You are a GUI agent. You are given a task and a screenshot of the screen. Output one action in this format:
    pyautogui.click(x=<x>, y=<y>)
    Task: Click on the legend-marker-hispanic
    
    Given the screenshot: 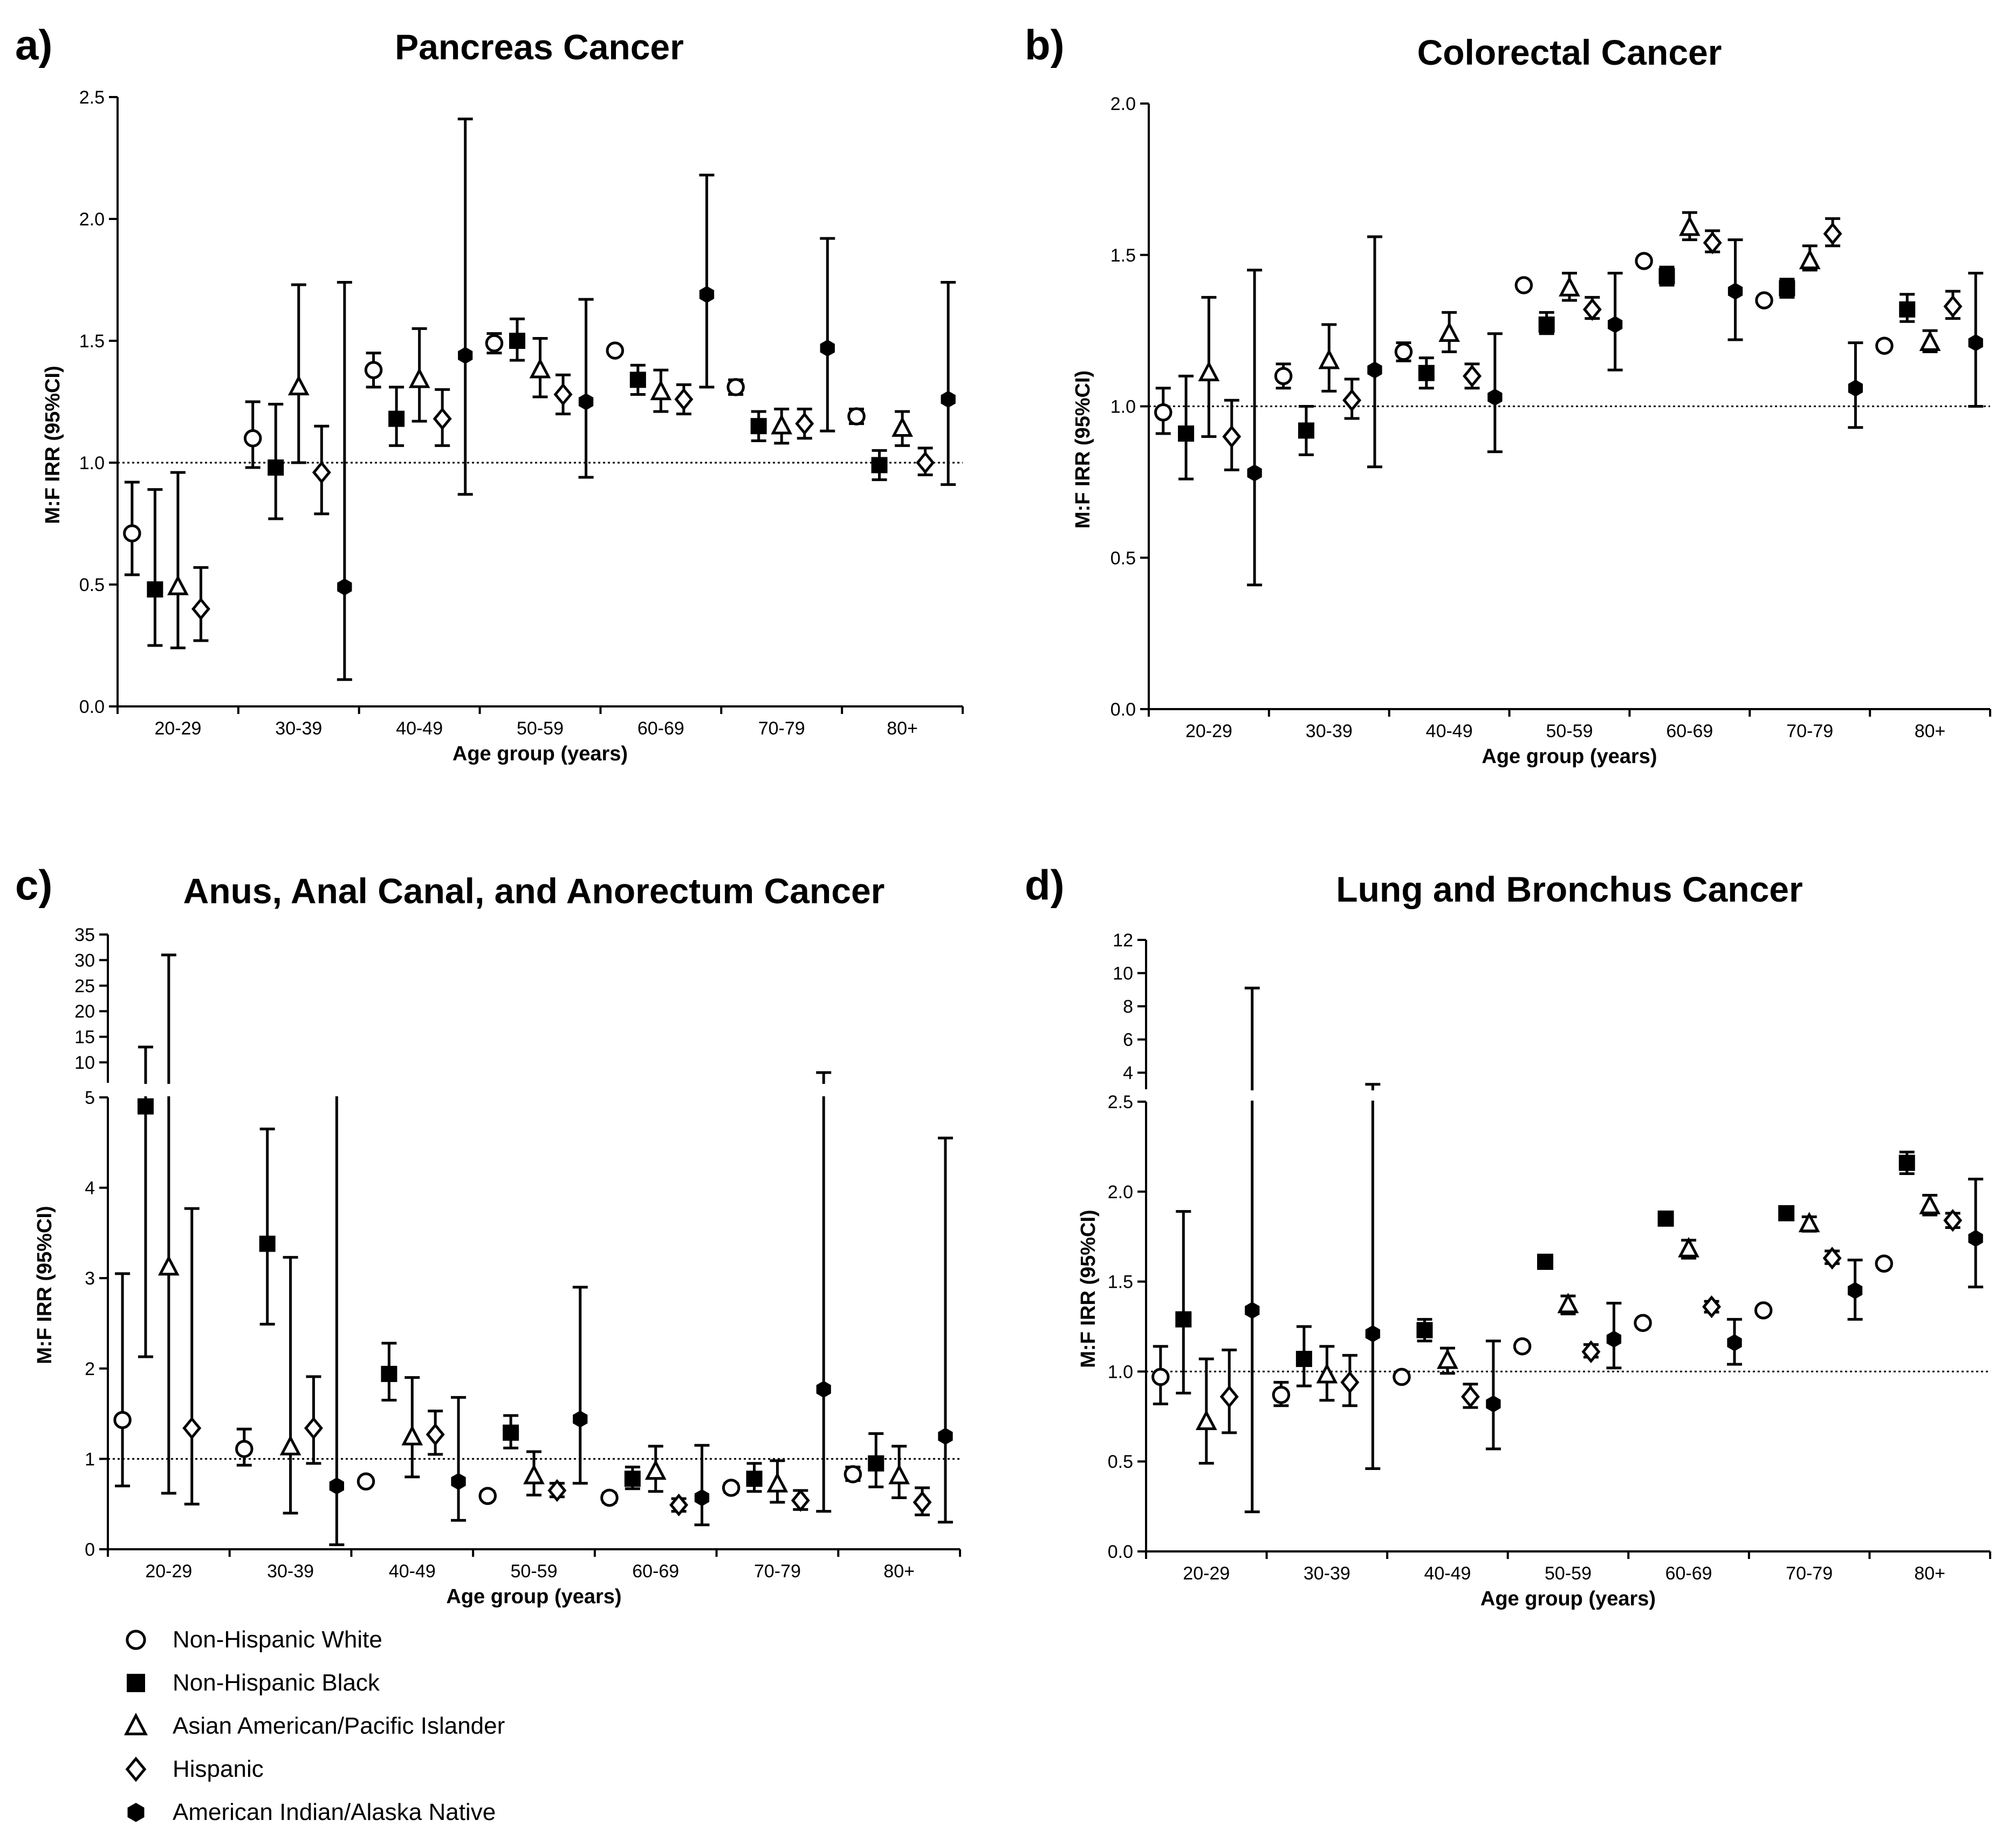 What is the action you would take?
    pyautogui.click(x=136, y=1769)
    